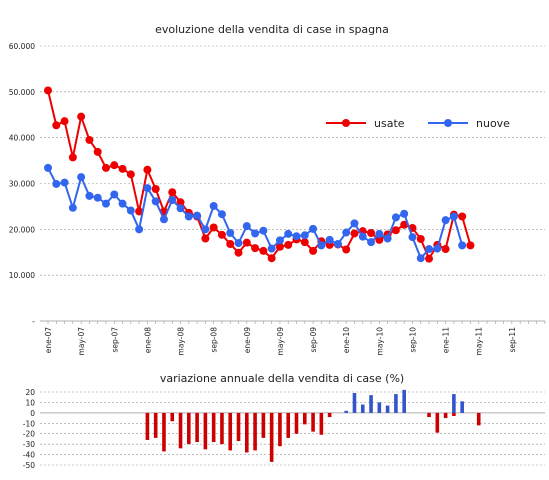  What do you see at coordinates (346, 123) in the screenshot?
I see `legend-usate-marker` at bounding box center [346, 123].